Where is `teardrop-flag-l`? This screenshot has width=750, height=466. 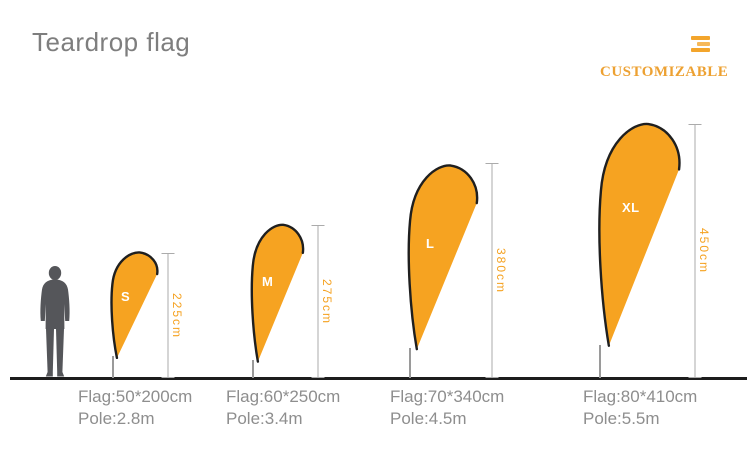
teardrop-flag-l is located at coordinates (443, 257).